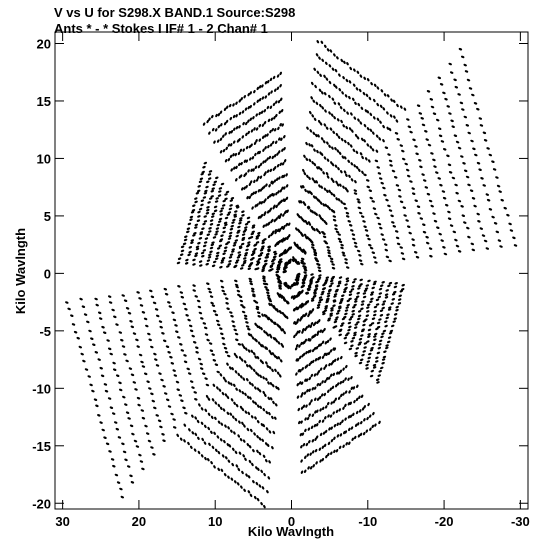 This screenshot has height=547, width=540. Describe the element at coordinates (215, 521) in the screenshot. I see `x-tick-label: 10` at that location.